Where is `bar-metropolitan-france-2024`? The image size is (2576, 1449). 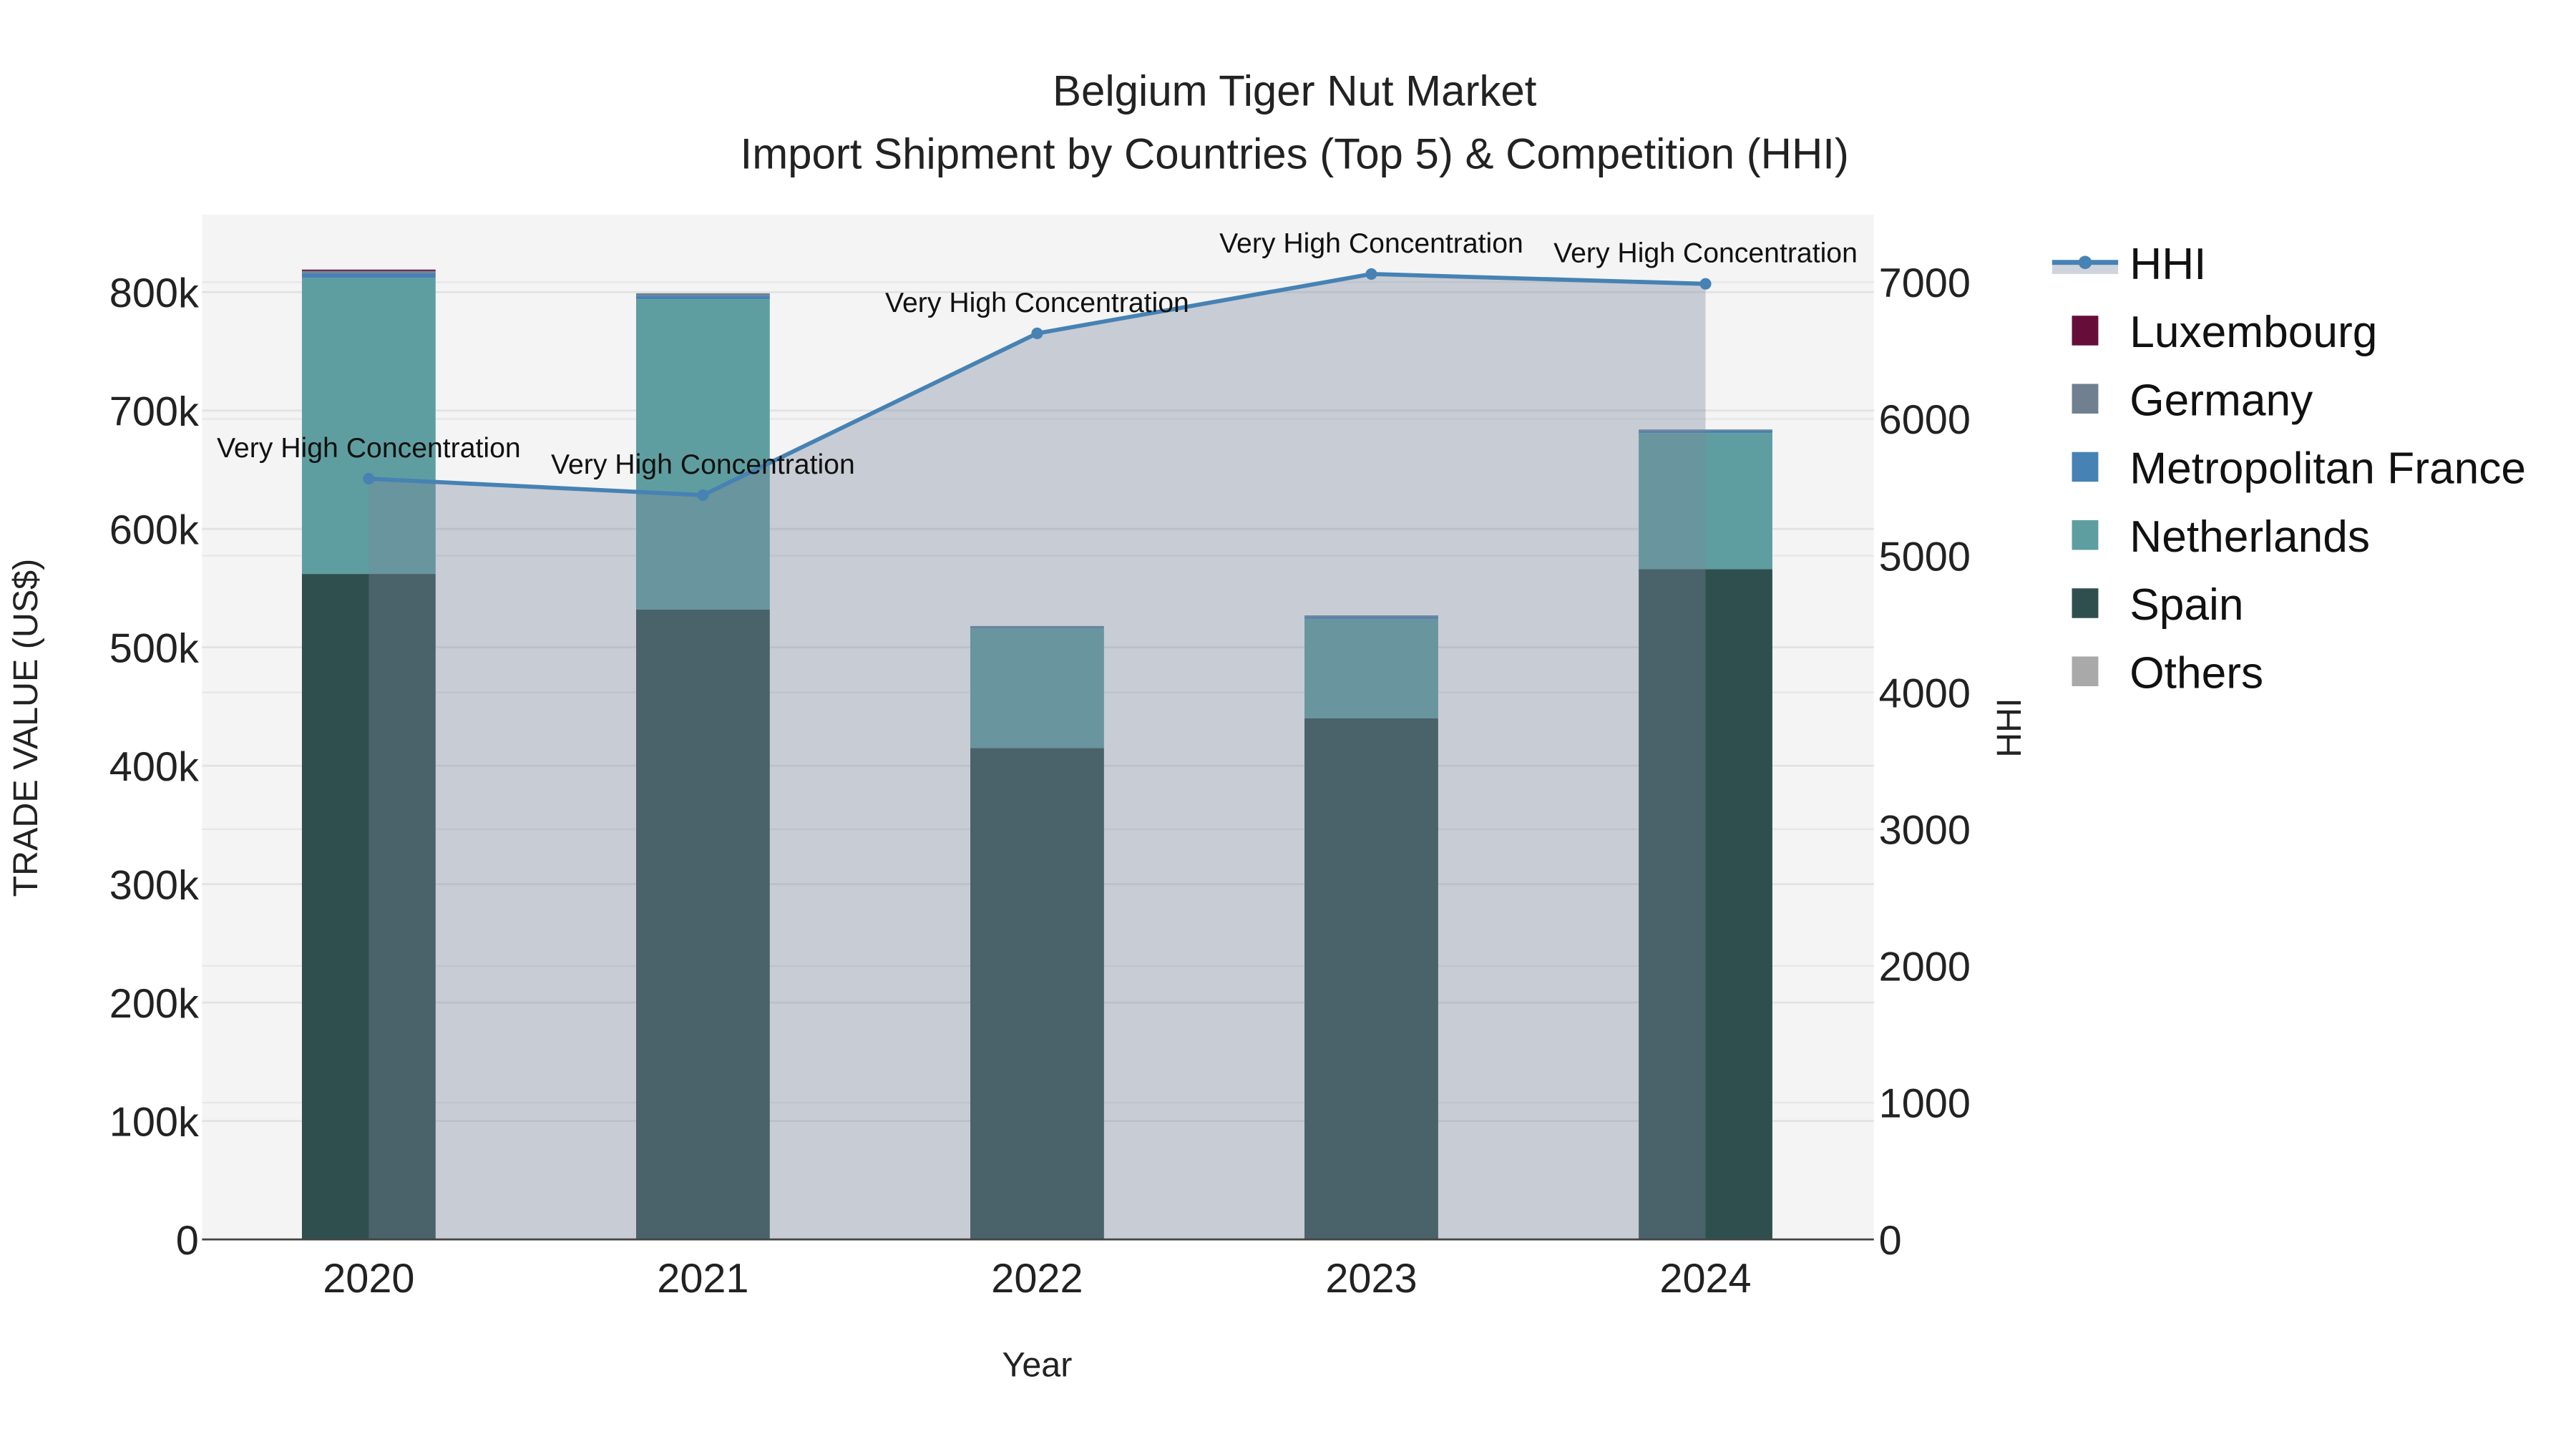
bar-metropolitan-france-2024 is located at coordinates (1705, 432).